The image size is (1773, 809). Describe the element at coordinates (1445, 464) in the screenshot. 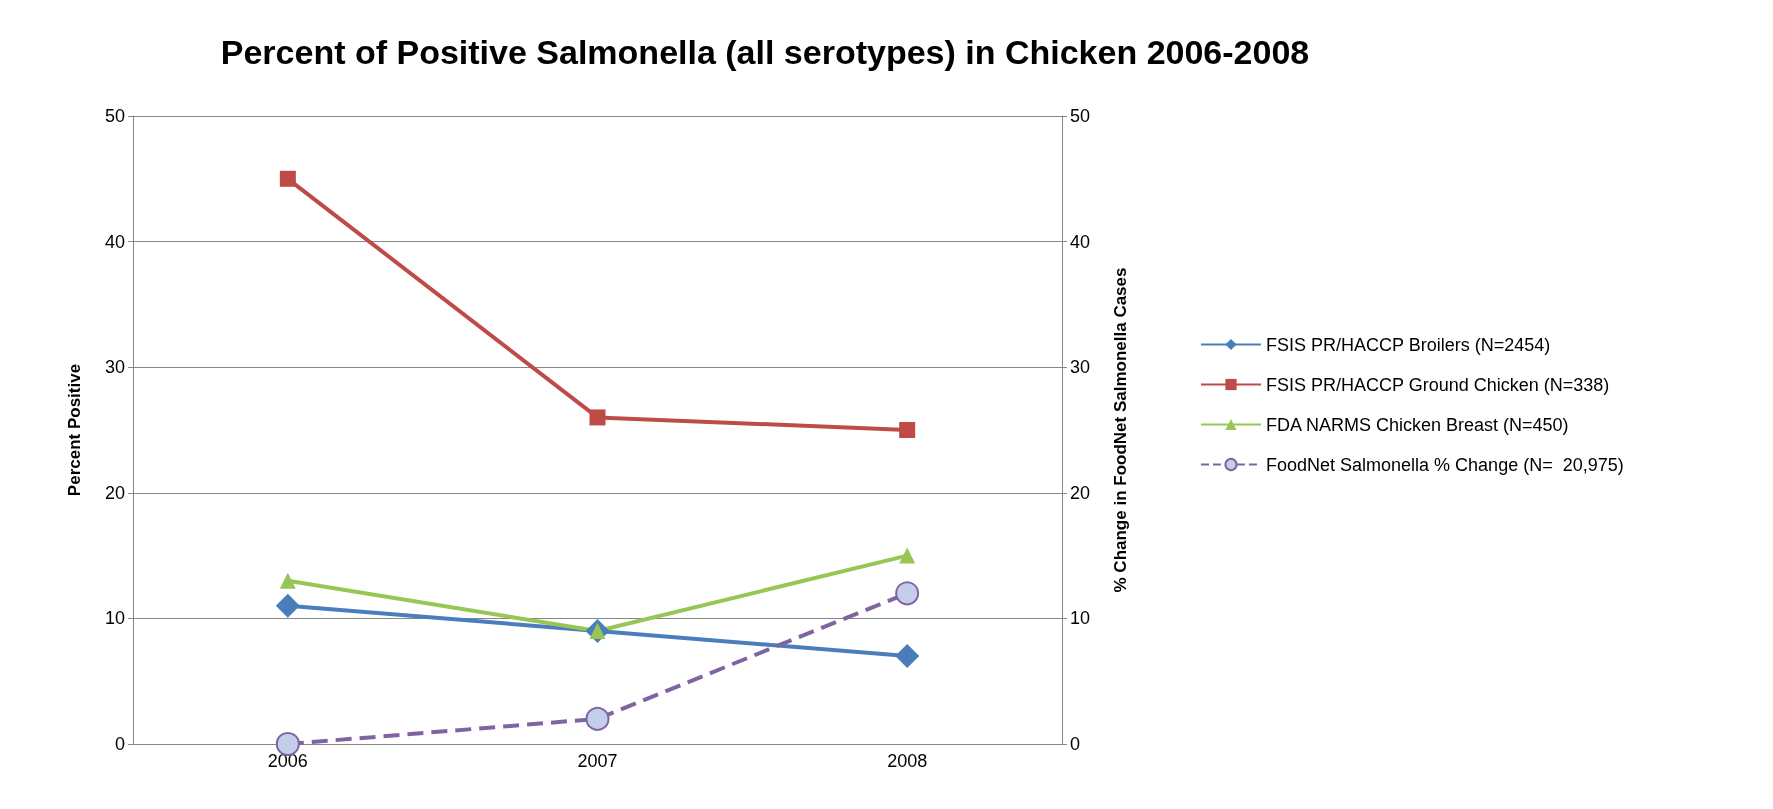

I see `legend-label: FoodNet Salmonella % Change (N= 20,975)` at that location.